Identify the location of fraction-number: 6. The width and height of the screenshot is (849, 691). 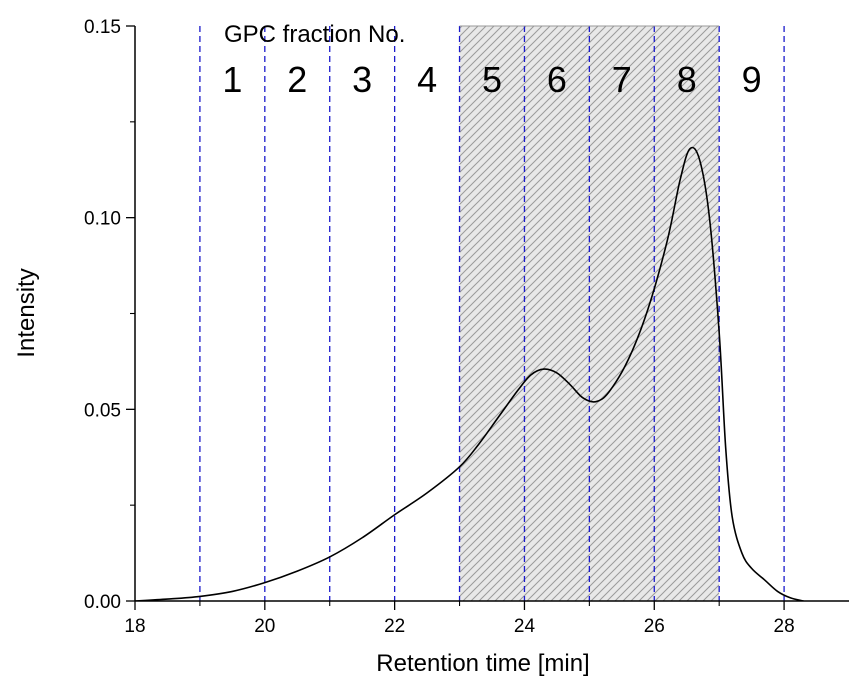
(557, 79).